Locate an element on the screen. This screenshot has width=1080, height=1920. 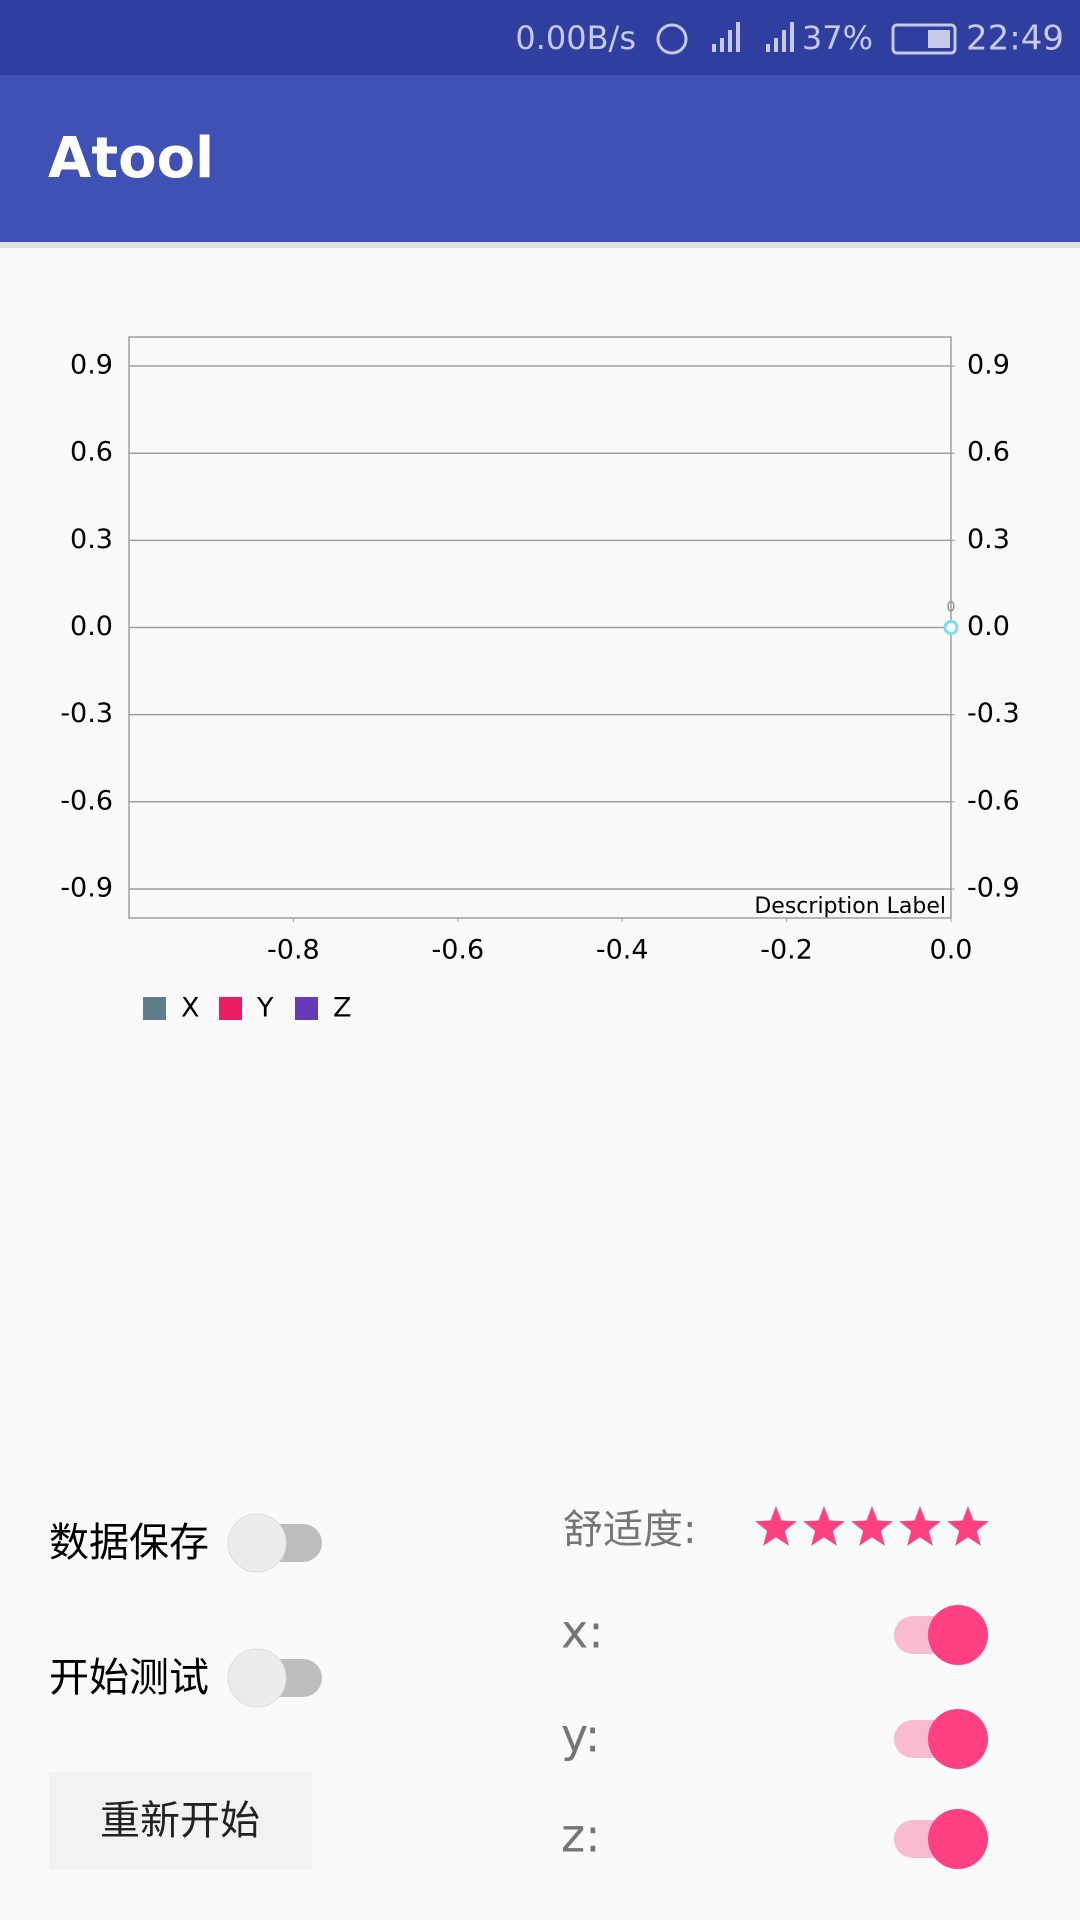
legend-label: Z is located at coordinates (342, 1008).